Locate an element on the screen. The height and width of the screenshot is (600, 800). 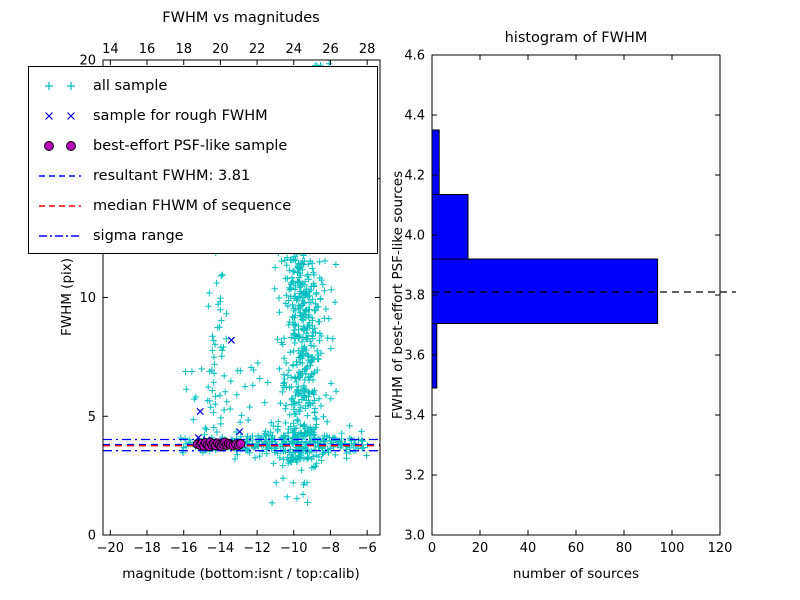
hist-y-tick-label: 4.6 is located at coordinates (414, 56).